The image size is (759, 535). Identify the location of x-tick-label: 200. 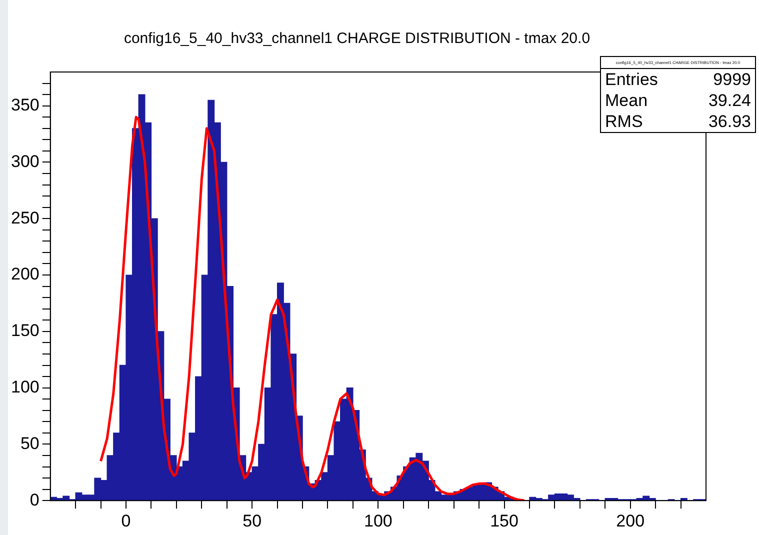
(630, 520).